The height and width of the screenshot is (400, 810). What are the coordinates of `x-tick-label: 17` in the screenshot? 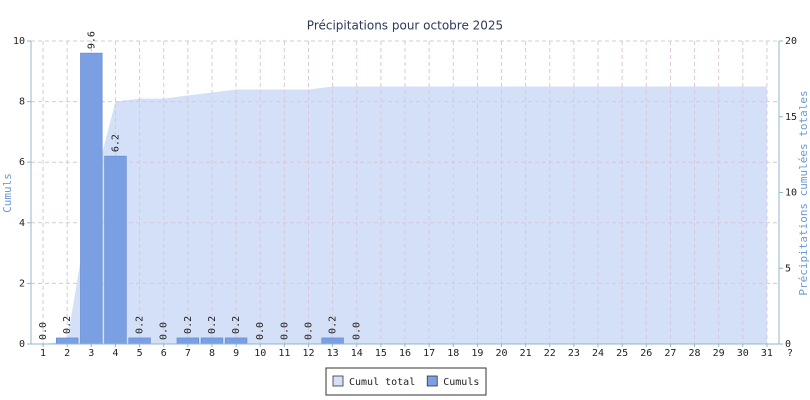 It's located at (429, 353).